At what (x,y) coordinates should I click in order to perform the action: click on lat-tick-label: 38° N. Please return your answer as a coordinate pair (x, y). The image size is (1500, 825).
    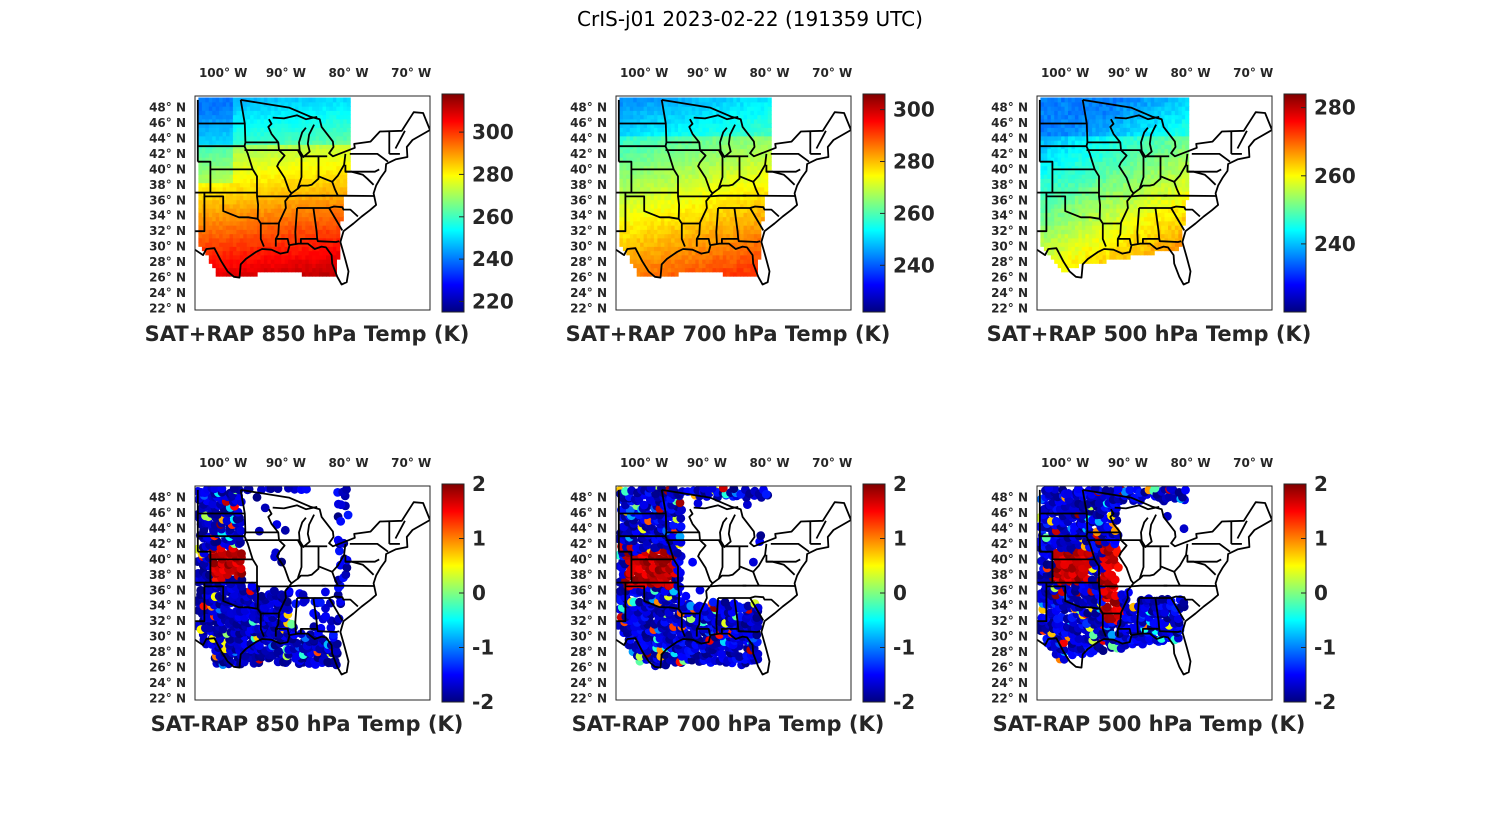
    Looking at the image, I should click on (588, 185).